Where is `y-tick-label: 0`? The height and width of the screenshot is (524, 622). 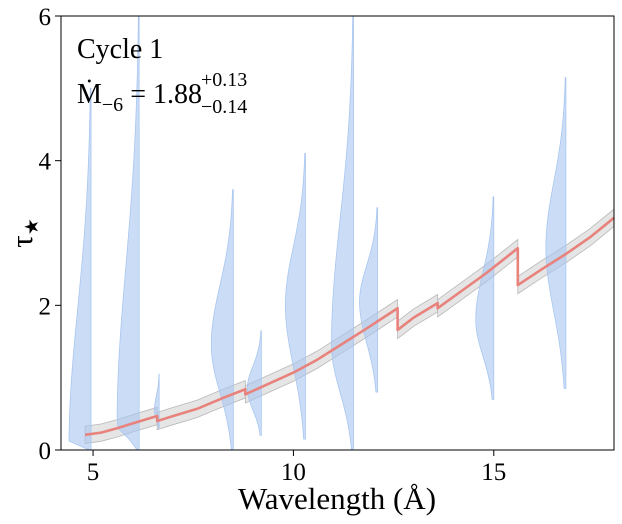
y-tick-label: 0 is located at coordinates (45, 451).